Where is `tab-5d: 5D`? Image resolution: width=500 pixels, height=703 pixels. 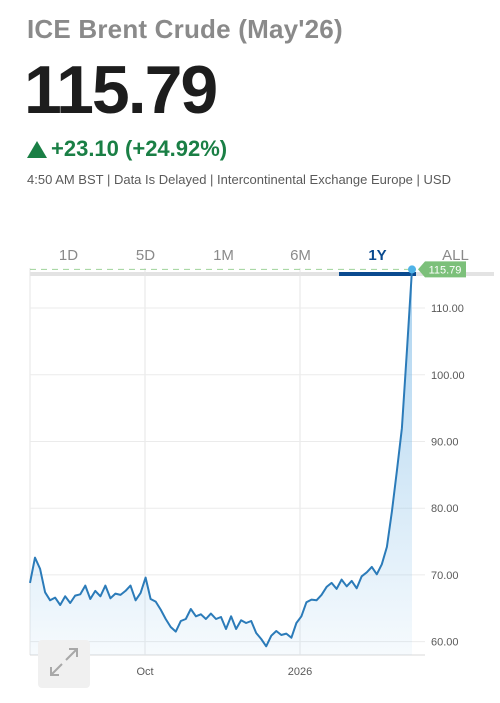 tab-5d: 5D is located at coordinates (145, 255).